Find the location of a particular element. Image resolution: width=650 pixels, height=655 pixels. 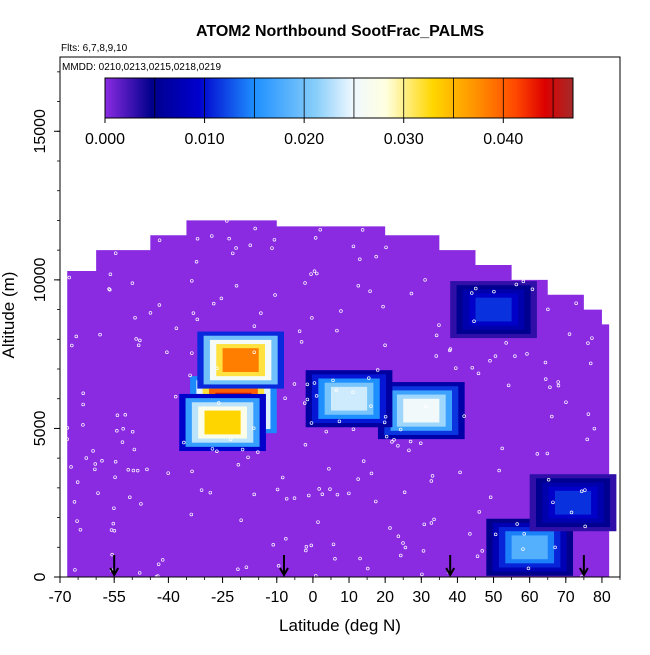

x-axis-label: Latitude (deg N) is located at coordinates (340, 625).